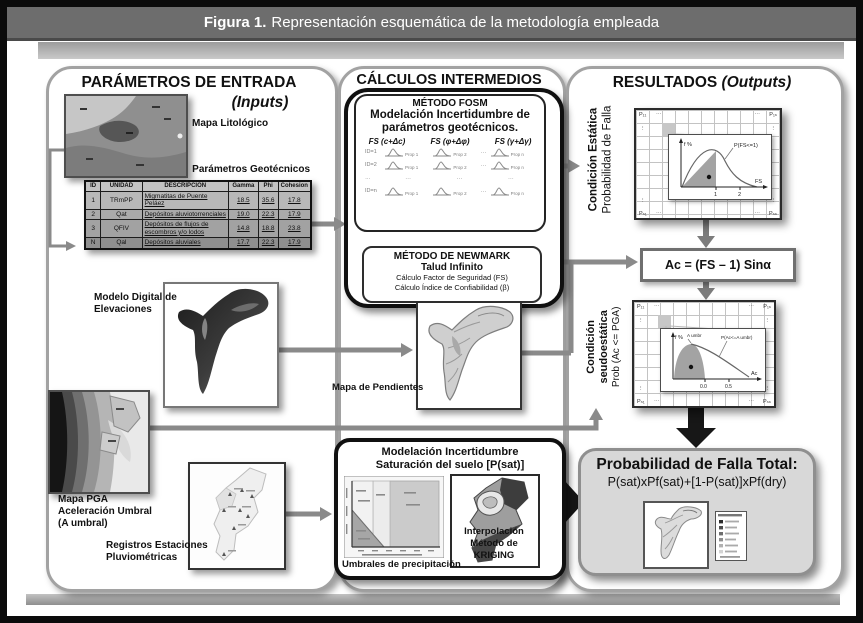 Image resolution: width=863 pixels, height=623 pixels. Describe the element at coordinates (697, 464) in the screenshot. I see `total-probability-title: Probabilidad de Falla Total:` at that location.